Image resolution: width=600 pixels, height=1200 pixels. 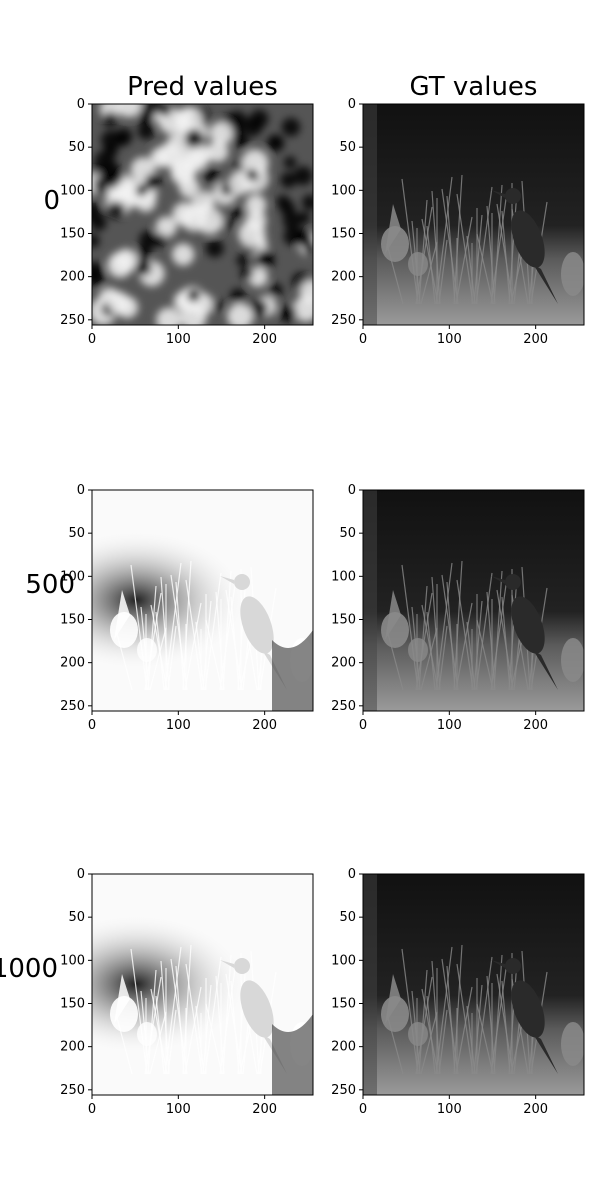 What do you see at coordinates (473, 87) in the screenshot?
I see `column-title-gt: GT values` at bounding box center [473, 87].